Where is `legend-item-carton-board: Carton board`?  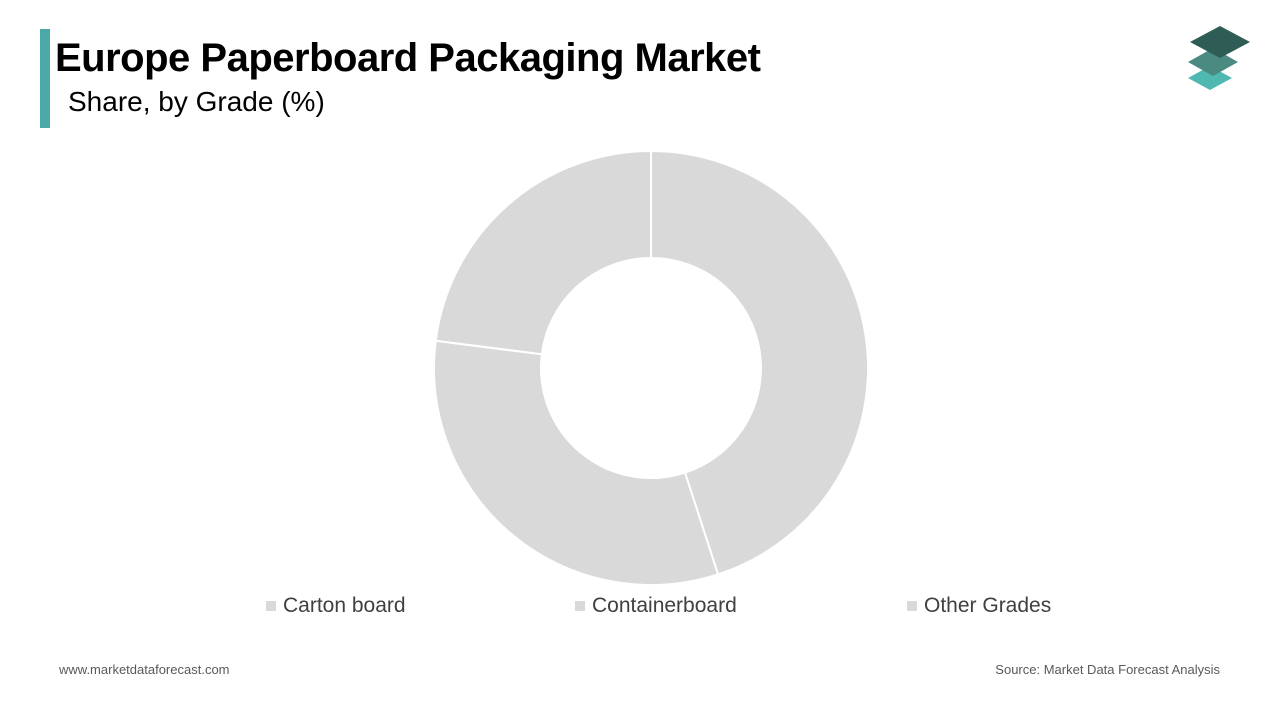 legend-item-carton-board: Carton board is located at coordinates (336, 606).